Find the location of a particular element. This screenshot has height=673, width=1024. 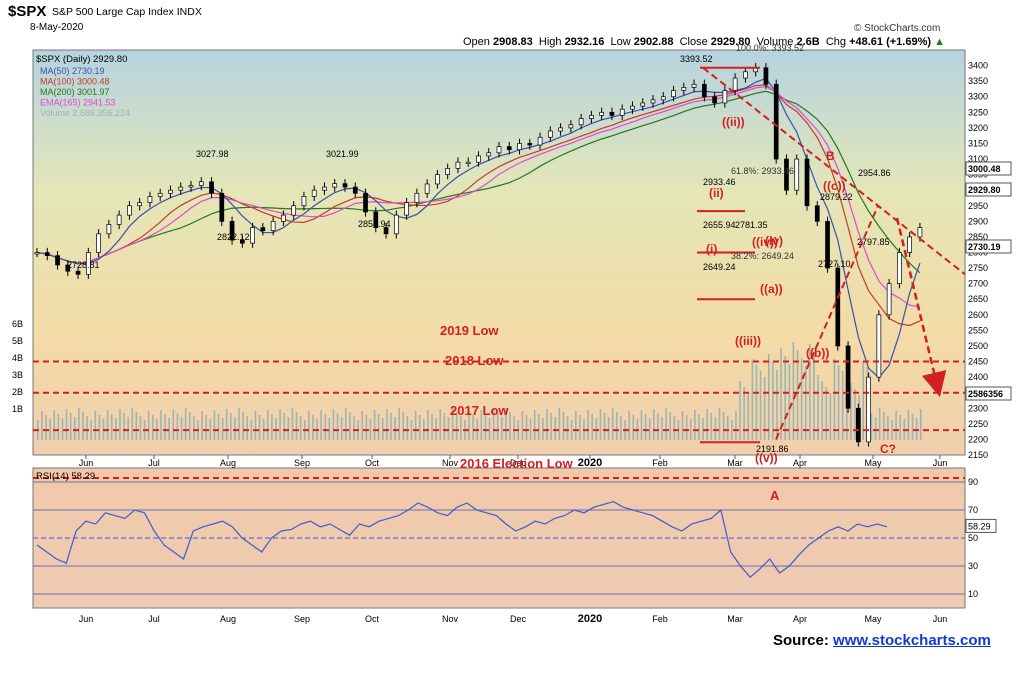

x-tick-label: 2020 is located at coordinates (590, 463).